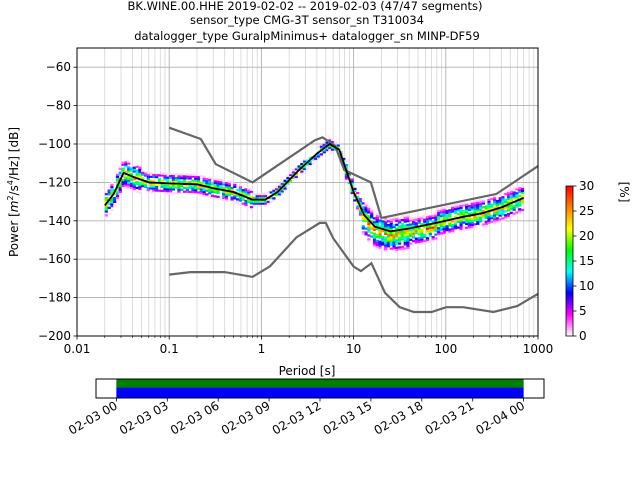 This screenshot has width=640, height=480. Describe the element at coordinates (586, 286) in the screenshot. I see `colorbar-tick-label: 10` at that location.